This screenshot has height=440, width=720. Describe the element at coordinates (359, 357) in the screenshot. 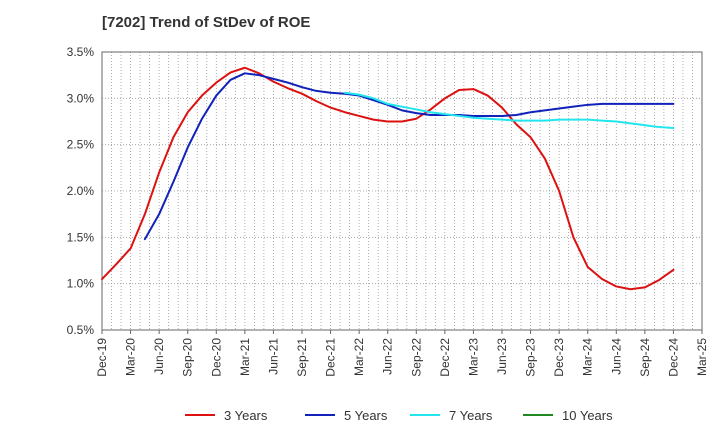

I see `x-tick-label: Mar-22` at that location.